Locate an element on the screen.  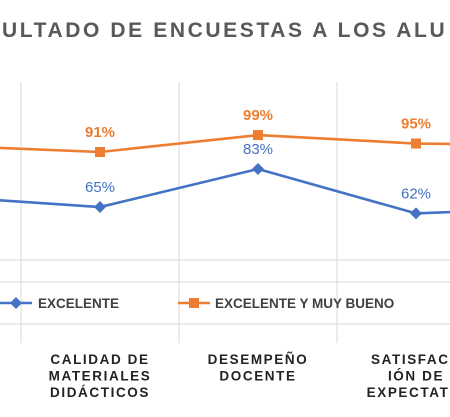
legend-item: EXCELENTE is located at coordinates (59, 303).